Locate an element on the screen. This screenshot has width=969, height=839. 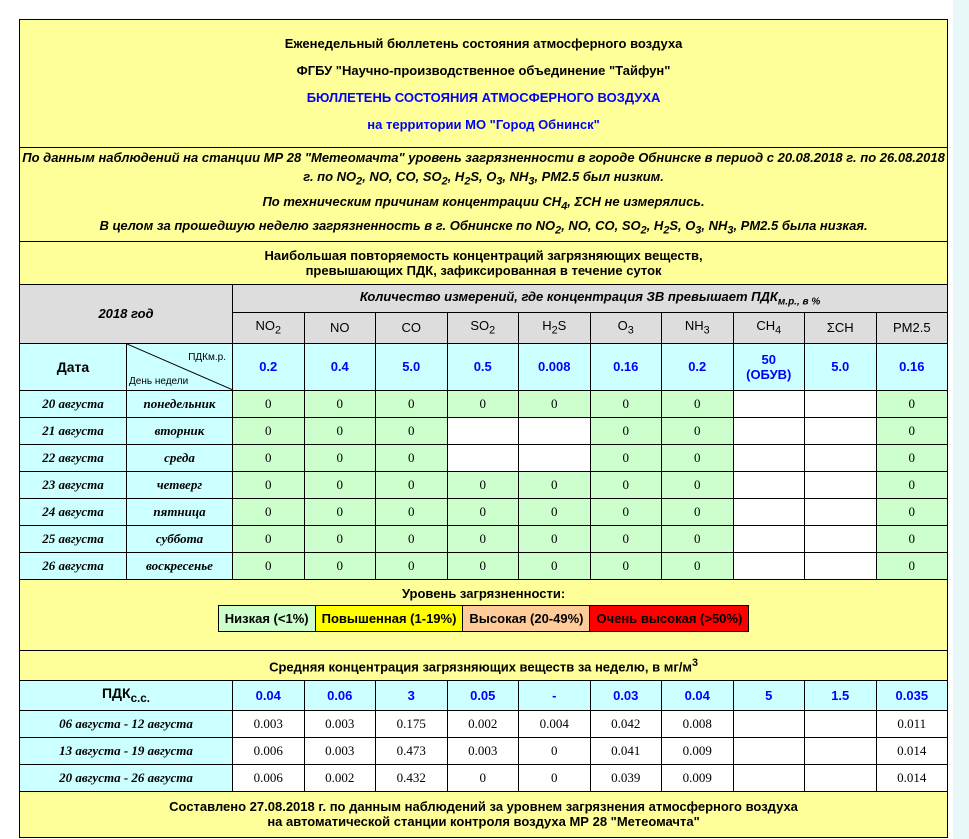
avg-cell: 0.011 is located at coordinates (912, 723).